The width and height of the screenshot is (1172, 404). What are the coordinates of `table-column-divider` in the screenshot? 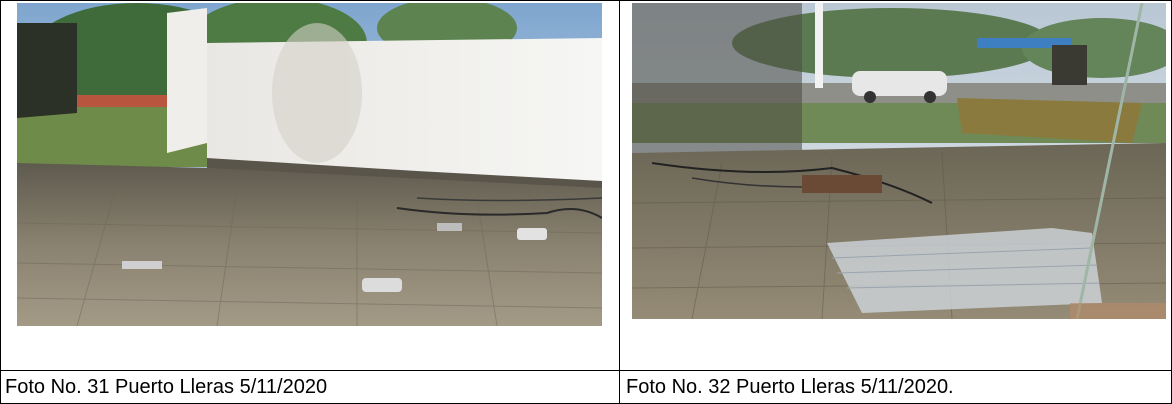 It's located at (619, 202).